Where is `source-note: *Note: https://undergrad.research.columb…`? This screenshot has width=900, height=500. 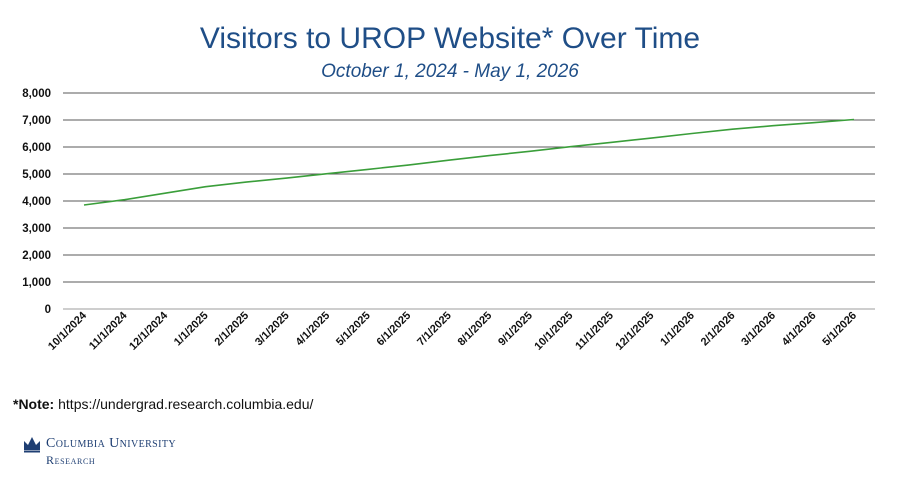
source-note: *Note: https://undergrad.research.columb… is located at coordinates (163, 404).